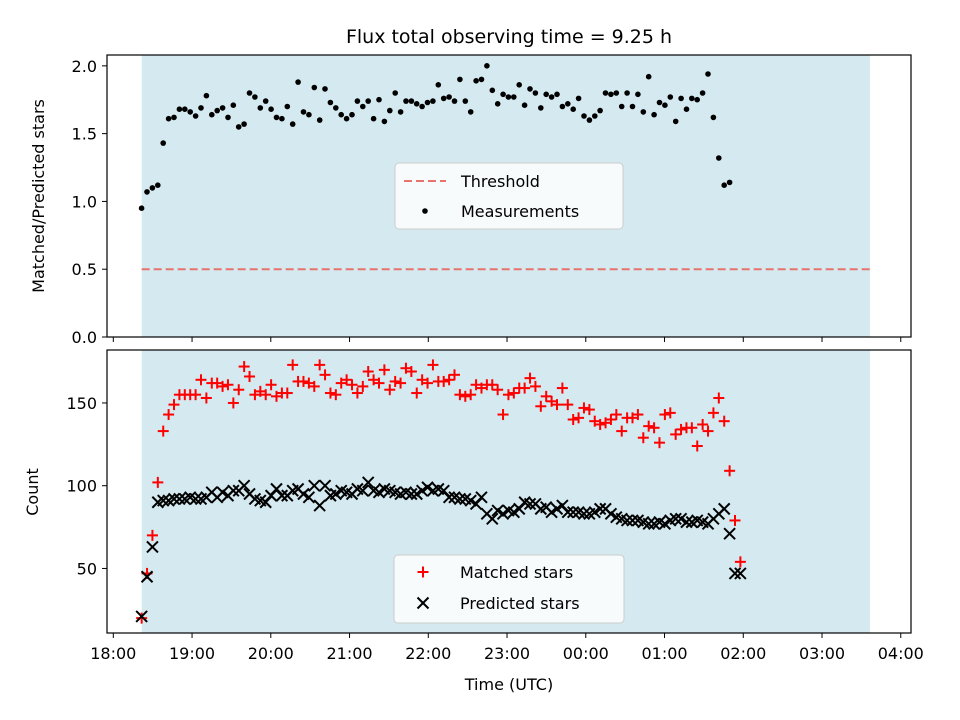  Describe the element at coordinates (507, 653) in the screenshot. I see `bottom-x-tick-label: 23:00` at that location.